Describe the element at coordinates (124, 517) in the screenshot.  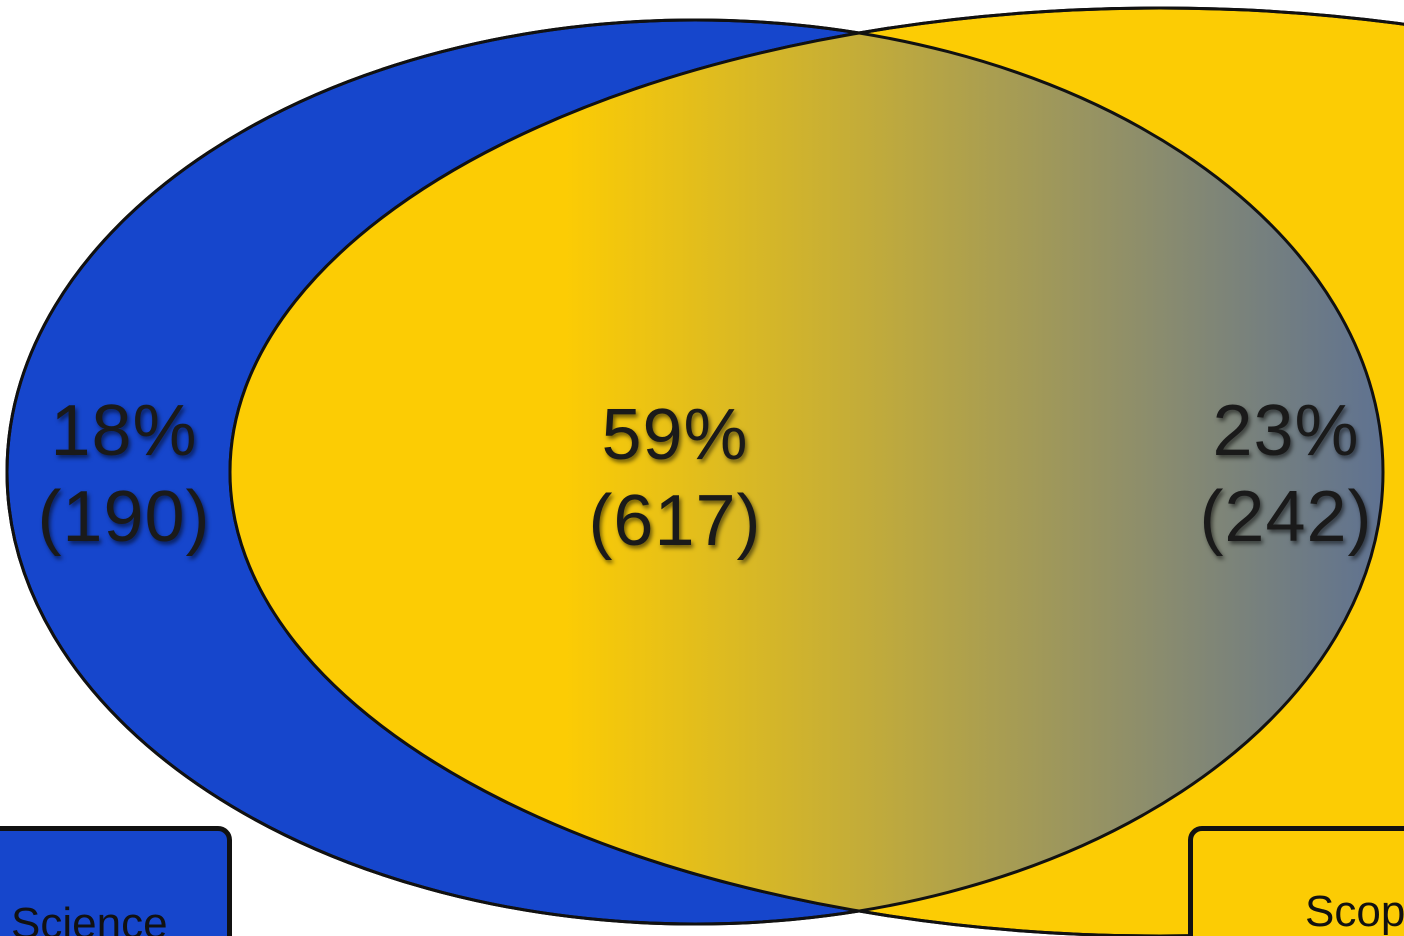
I see `region-left-count: (190)` at that location.